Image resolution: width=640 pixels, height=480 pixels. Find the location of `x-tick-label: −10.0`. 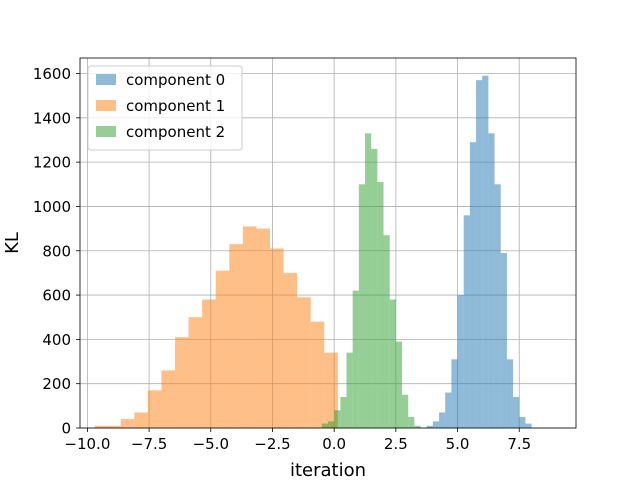

x-tick-label: −10.0 is located at coordinates (87, 444).